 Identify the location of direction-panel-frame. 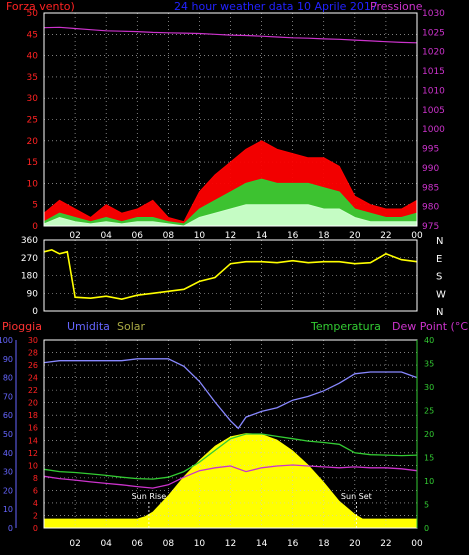
(230, 275).